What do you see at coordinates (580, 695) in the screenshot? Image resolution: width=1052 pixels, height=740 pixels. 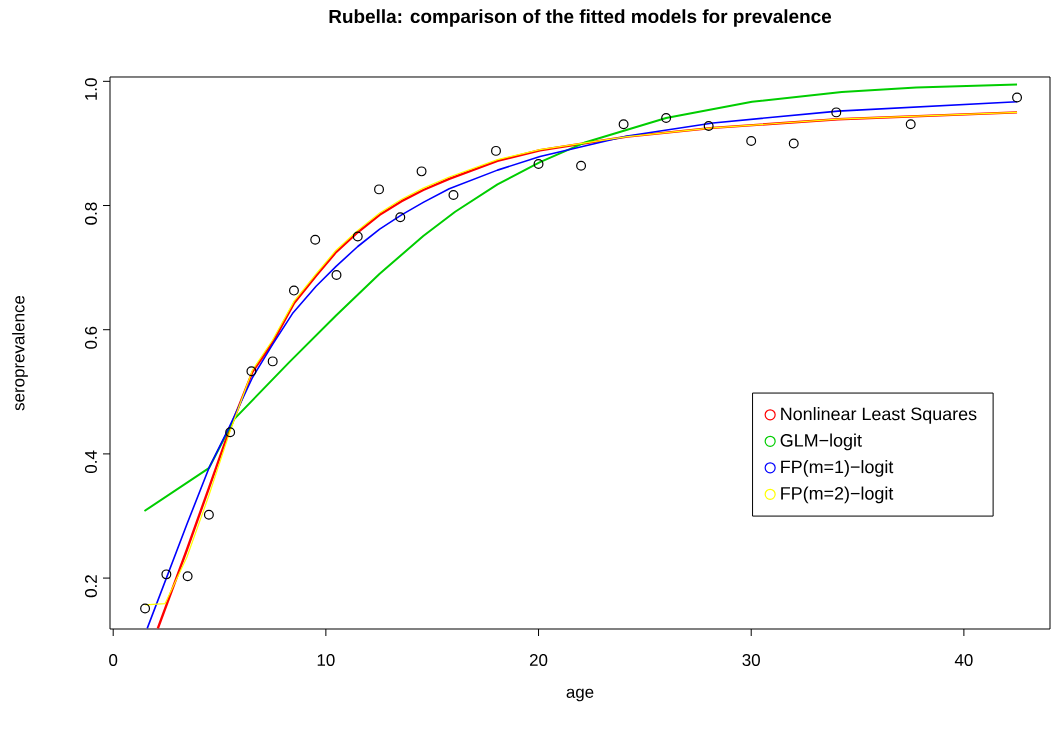 I see `x-axis-title: age` at bounding box center [580, 695].